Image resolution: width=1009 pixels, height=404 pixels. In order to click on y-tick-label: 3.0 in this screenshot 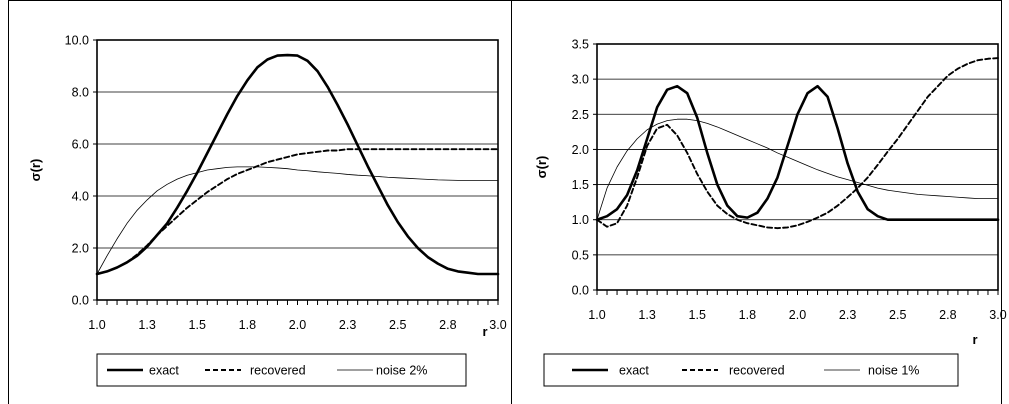, I will do `click(580, 80)`.